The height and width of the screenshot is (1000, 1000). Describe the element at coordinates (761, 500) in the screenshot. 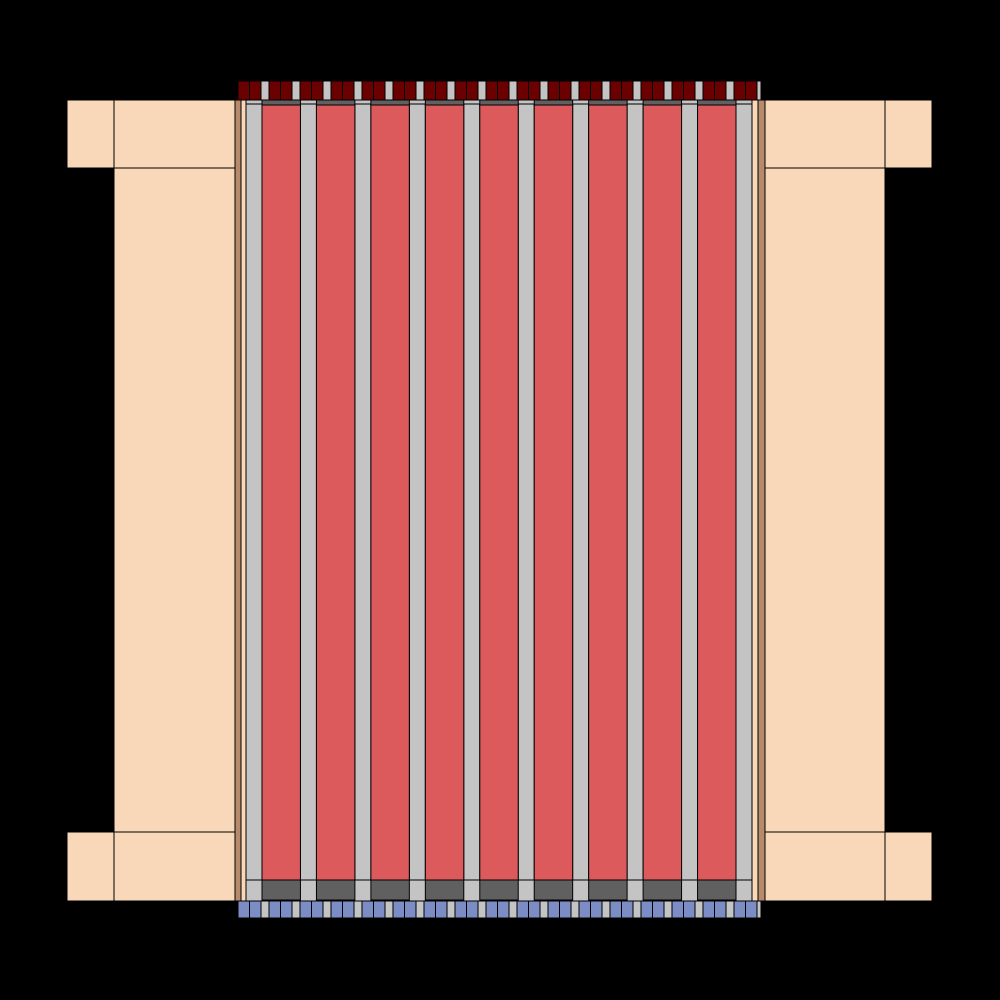

I see `right-baffle-layer` at that location.